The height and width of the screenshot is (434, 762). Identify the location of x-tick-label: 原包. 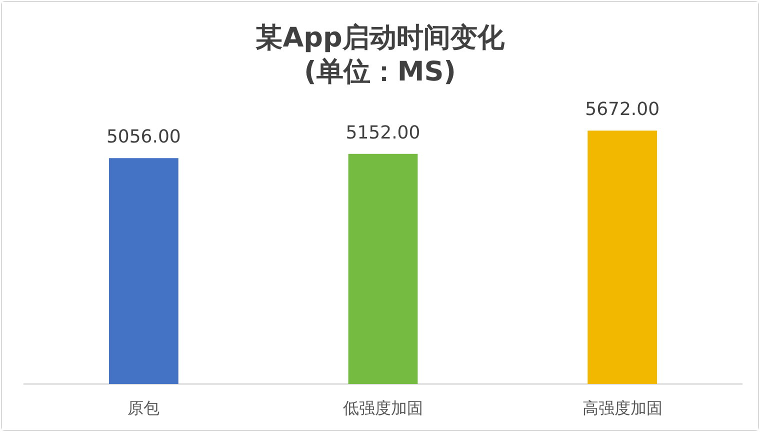
(144, 408).